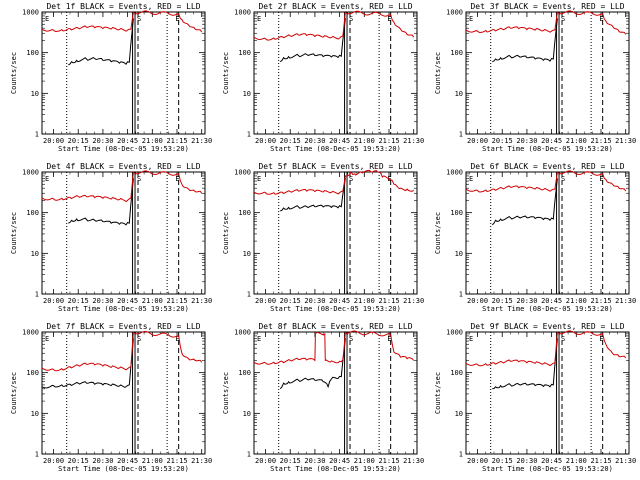  Describe the element at coordinates (335, 326) in the screenshot. I see `panel-title: Det 8f BLACK = Events, RED = LLD` at that location.